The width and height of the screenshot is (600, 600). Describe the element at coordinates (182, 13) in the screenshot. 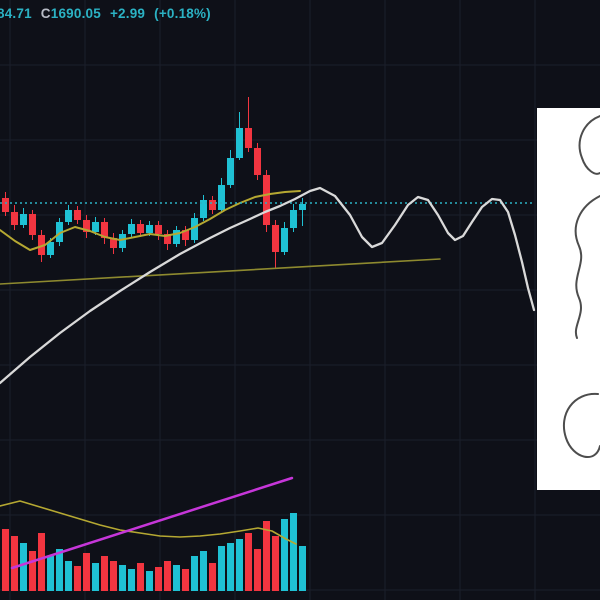

I see `ohlc-change-pct: (+0.18%)` at that location.